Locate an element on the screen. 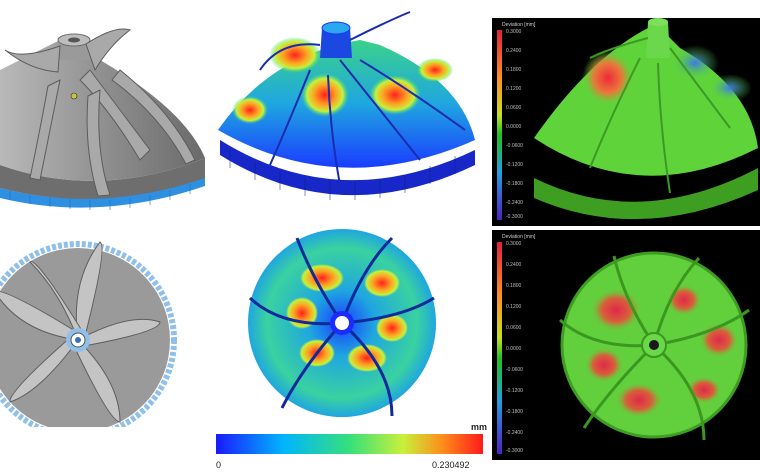  colorbar-min-label: 0 is located at coordinates (219, 465).